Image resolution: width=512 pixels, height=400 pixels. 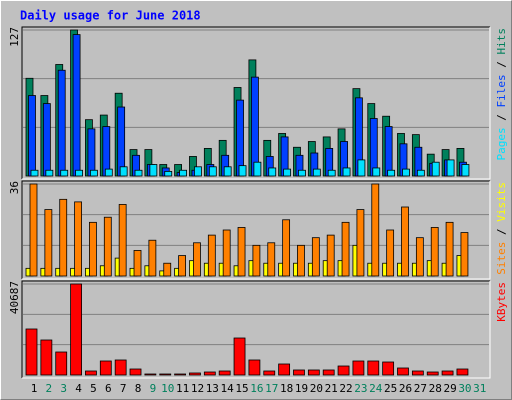 I want to click on legend-entry: Pages, so click(x=501, y=143).